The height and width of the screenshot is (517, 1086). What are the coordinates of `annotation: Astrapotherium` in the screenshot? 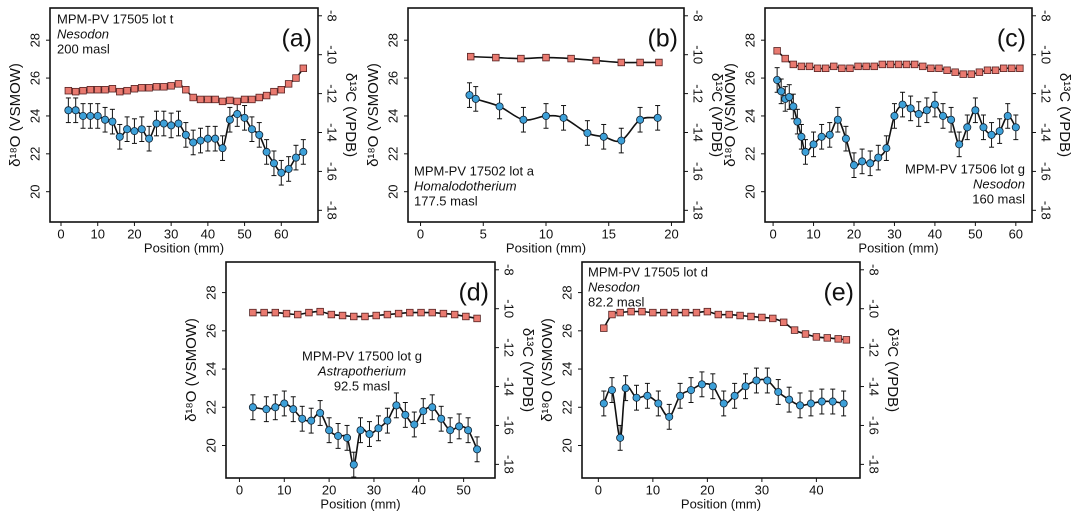 It's located at (361, 370).